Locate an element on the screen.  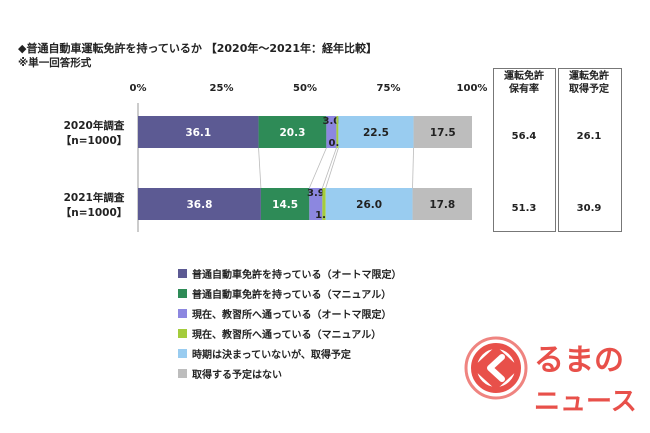
kurumanonews-logo: るまの ニュース is located at coordinates (550, 376).